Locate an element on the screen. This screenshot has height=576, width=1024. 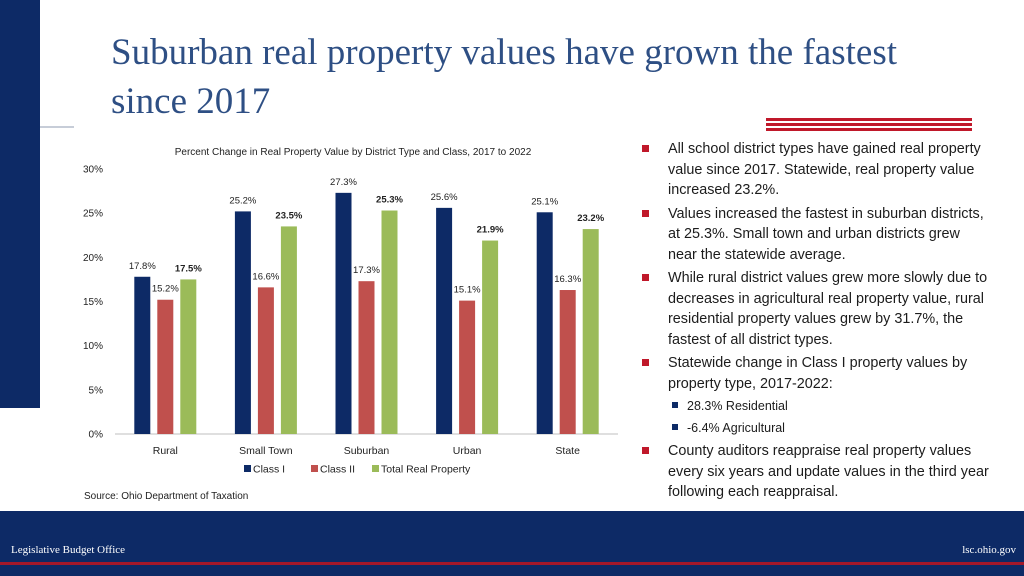
data-label: 17.8% is located at coordinates (142, 266).